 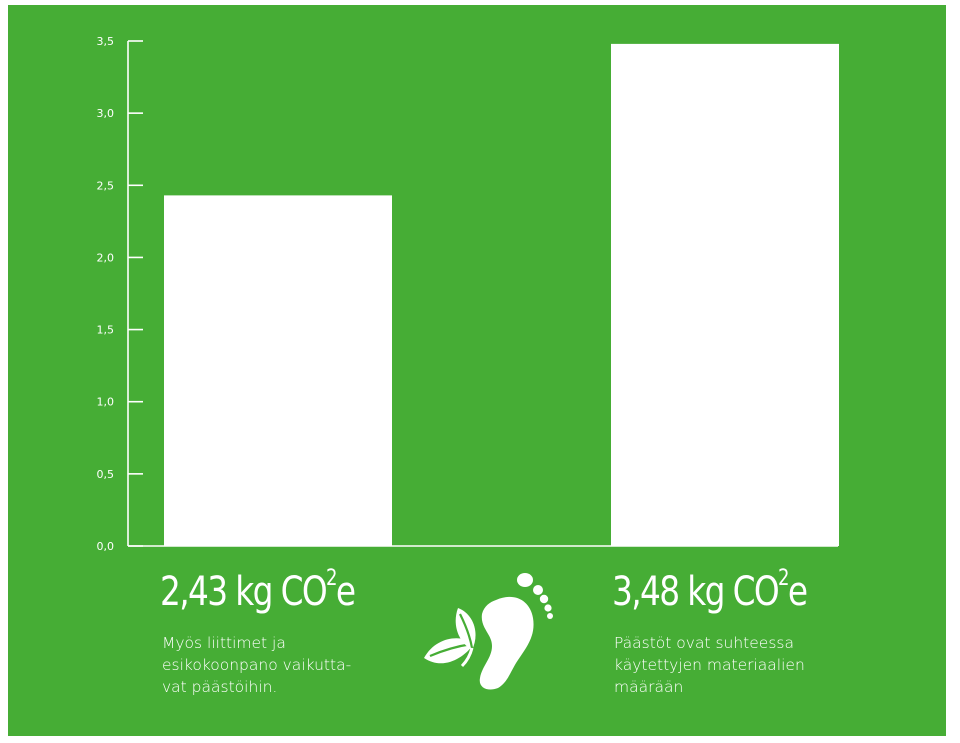 What do you see at coordinates (710, 590) in the screenshot?
I see `value-label-2: 3,48 kg CO2e` at bounding box center [710, 590].